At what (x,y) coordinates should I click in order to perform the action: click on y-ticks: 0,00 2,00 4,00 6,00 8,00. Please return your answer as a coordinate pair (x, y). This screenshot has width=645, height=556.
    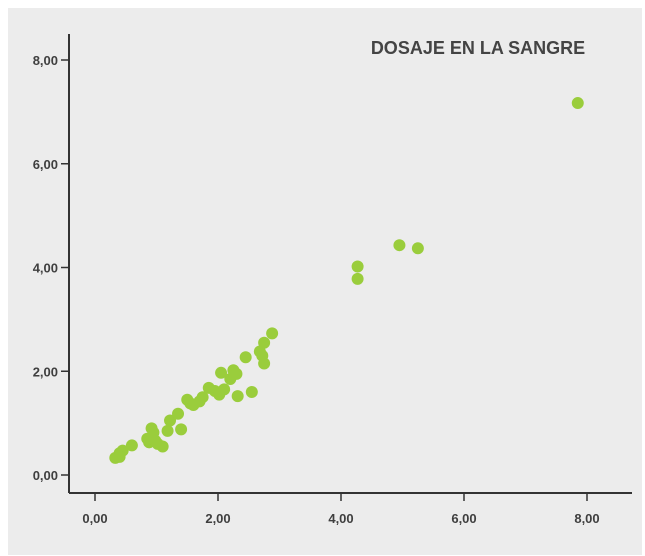
    Looking at the image, I should click on (51, 268).